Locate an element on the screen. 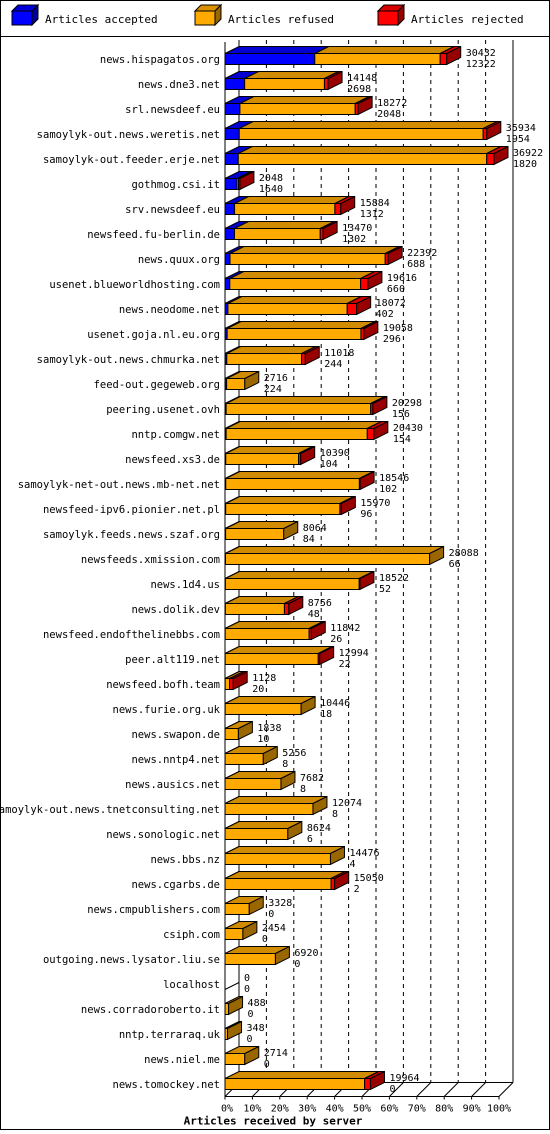  legend-label-articles-refused: Articles refused is located at coordinates (281, 19).